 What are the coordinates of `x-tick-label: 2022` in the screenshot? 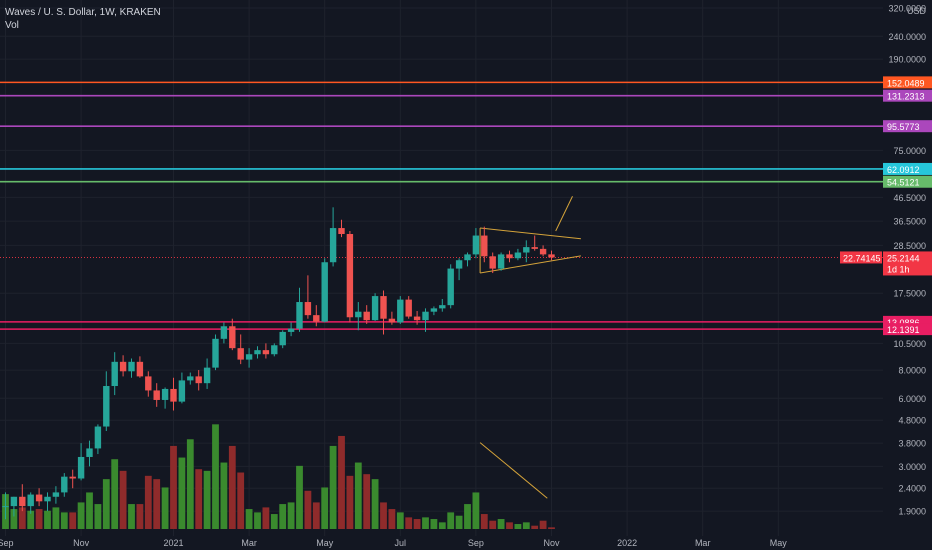 It's located at (627, 543).